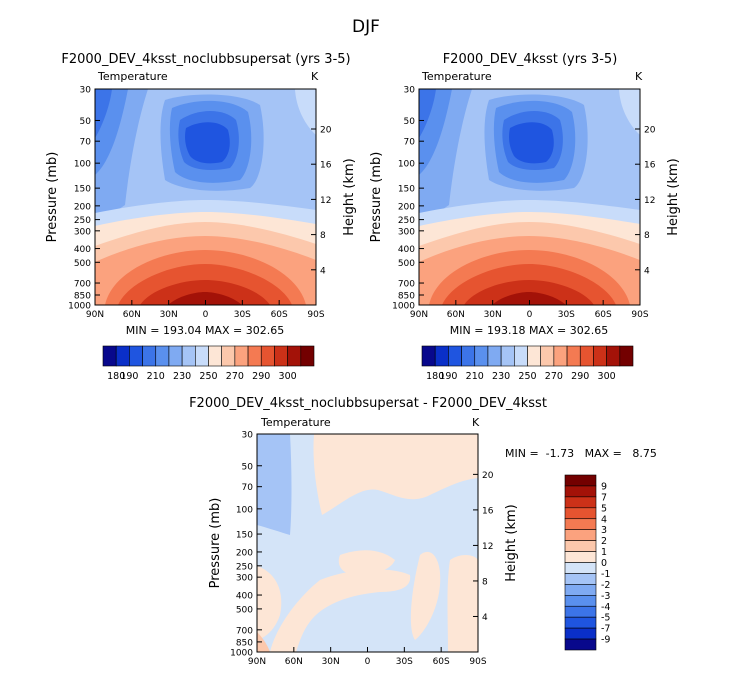 This screenshot has width=733, height=675. What do you see at coordinates (261, 376) in the screenshot?
I see `colorbar-label: 290` at bounding box center [261, 376].